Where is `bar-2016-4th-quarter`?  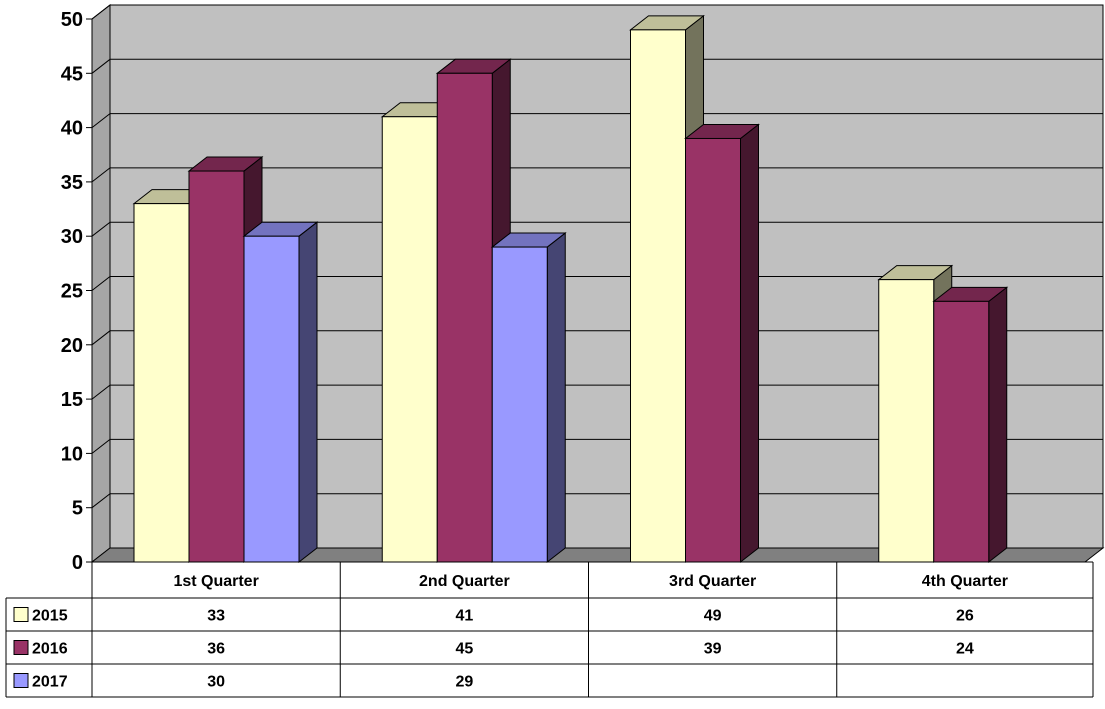 bar-2016-4th-quarter is located at coordinates (970, 425).